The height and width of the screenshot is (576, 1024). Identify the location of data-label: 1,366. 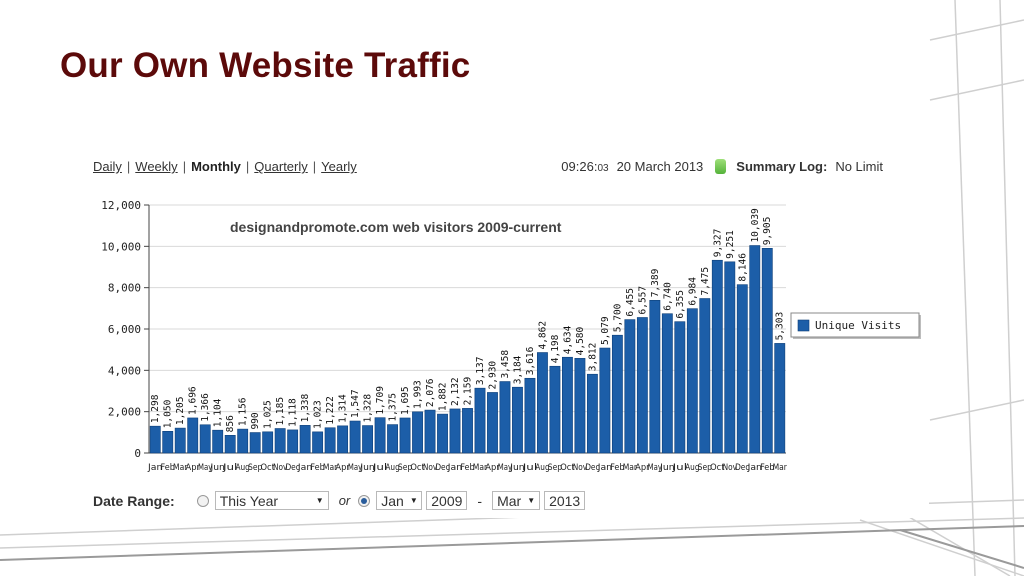
(205, 407).